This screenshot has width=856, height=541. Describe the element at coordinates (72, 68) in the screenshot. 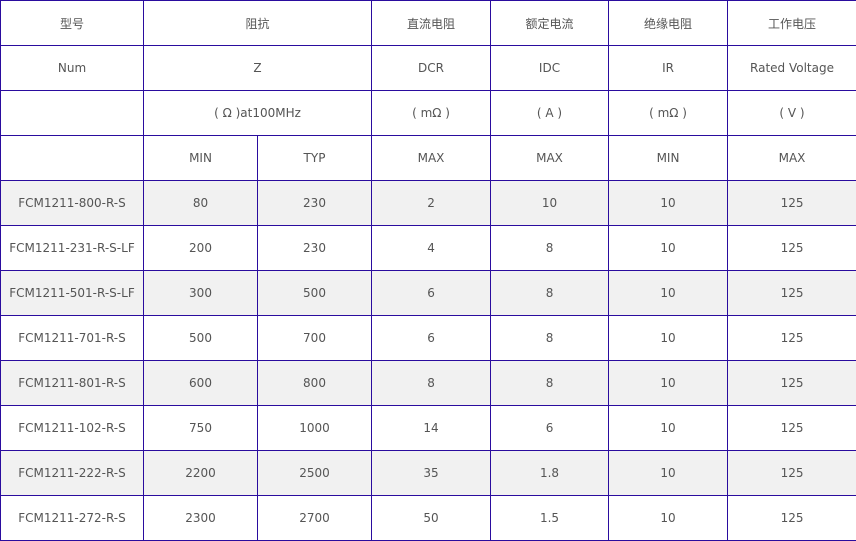

I see `header-cell: Num` at that location.